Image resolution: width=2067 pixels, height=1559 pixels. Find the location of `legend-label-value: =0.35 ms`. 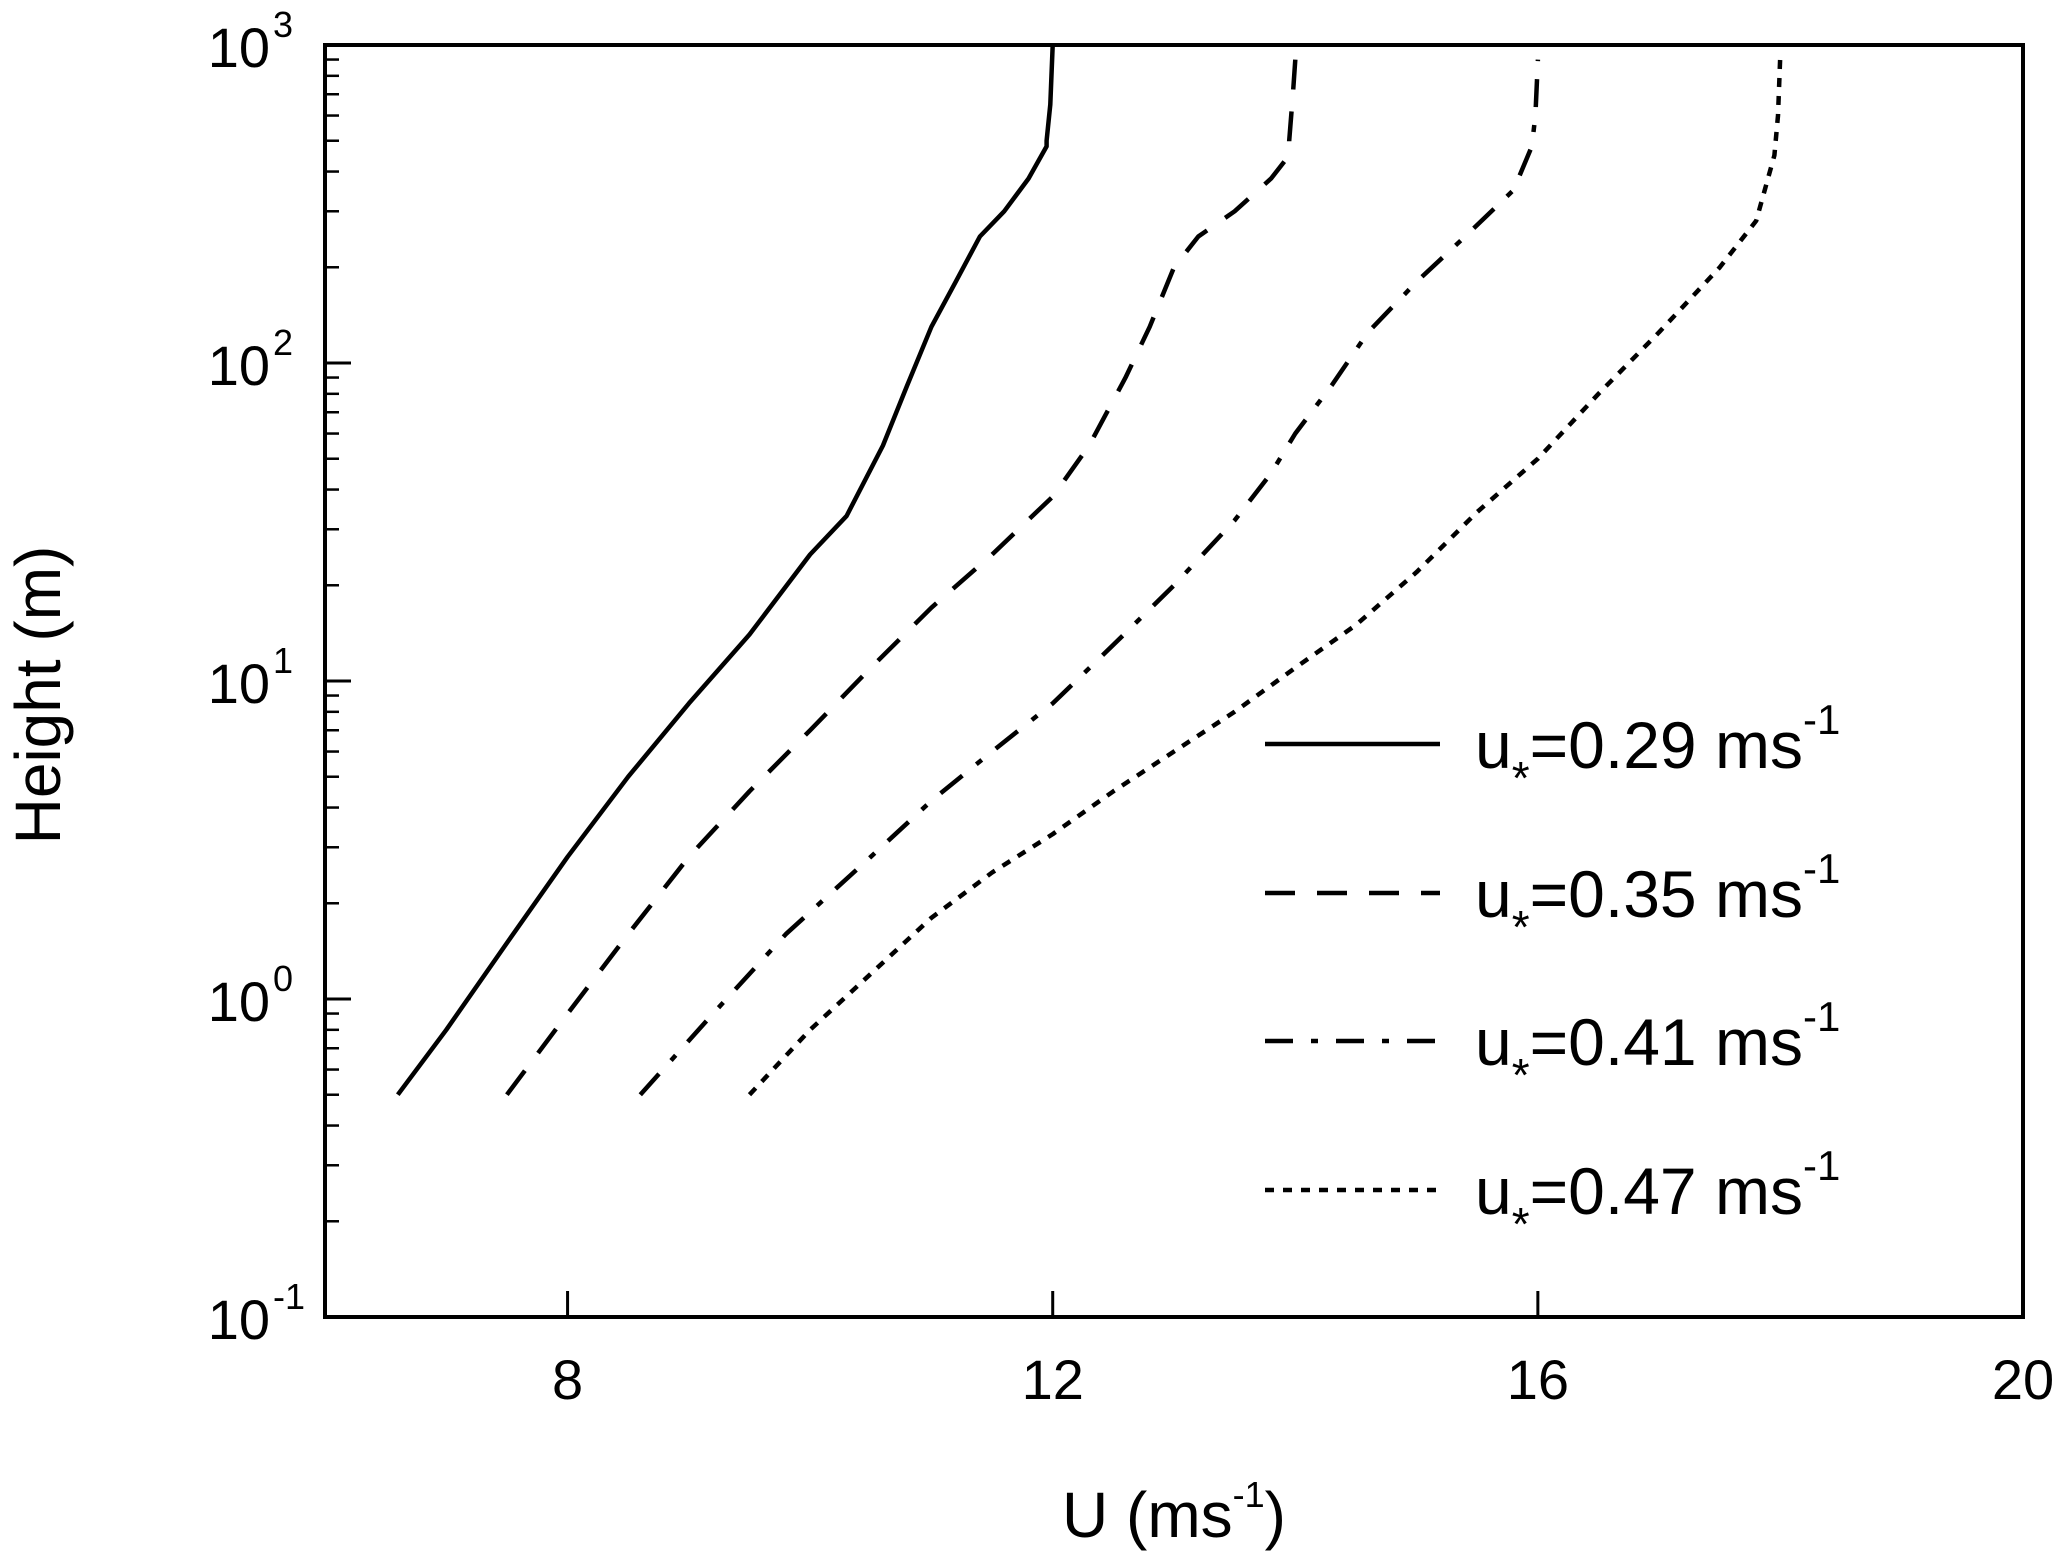

legend-label-value: =0.35 ms is located at coordinates (1666, 894).